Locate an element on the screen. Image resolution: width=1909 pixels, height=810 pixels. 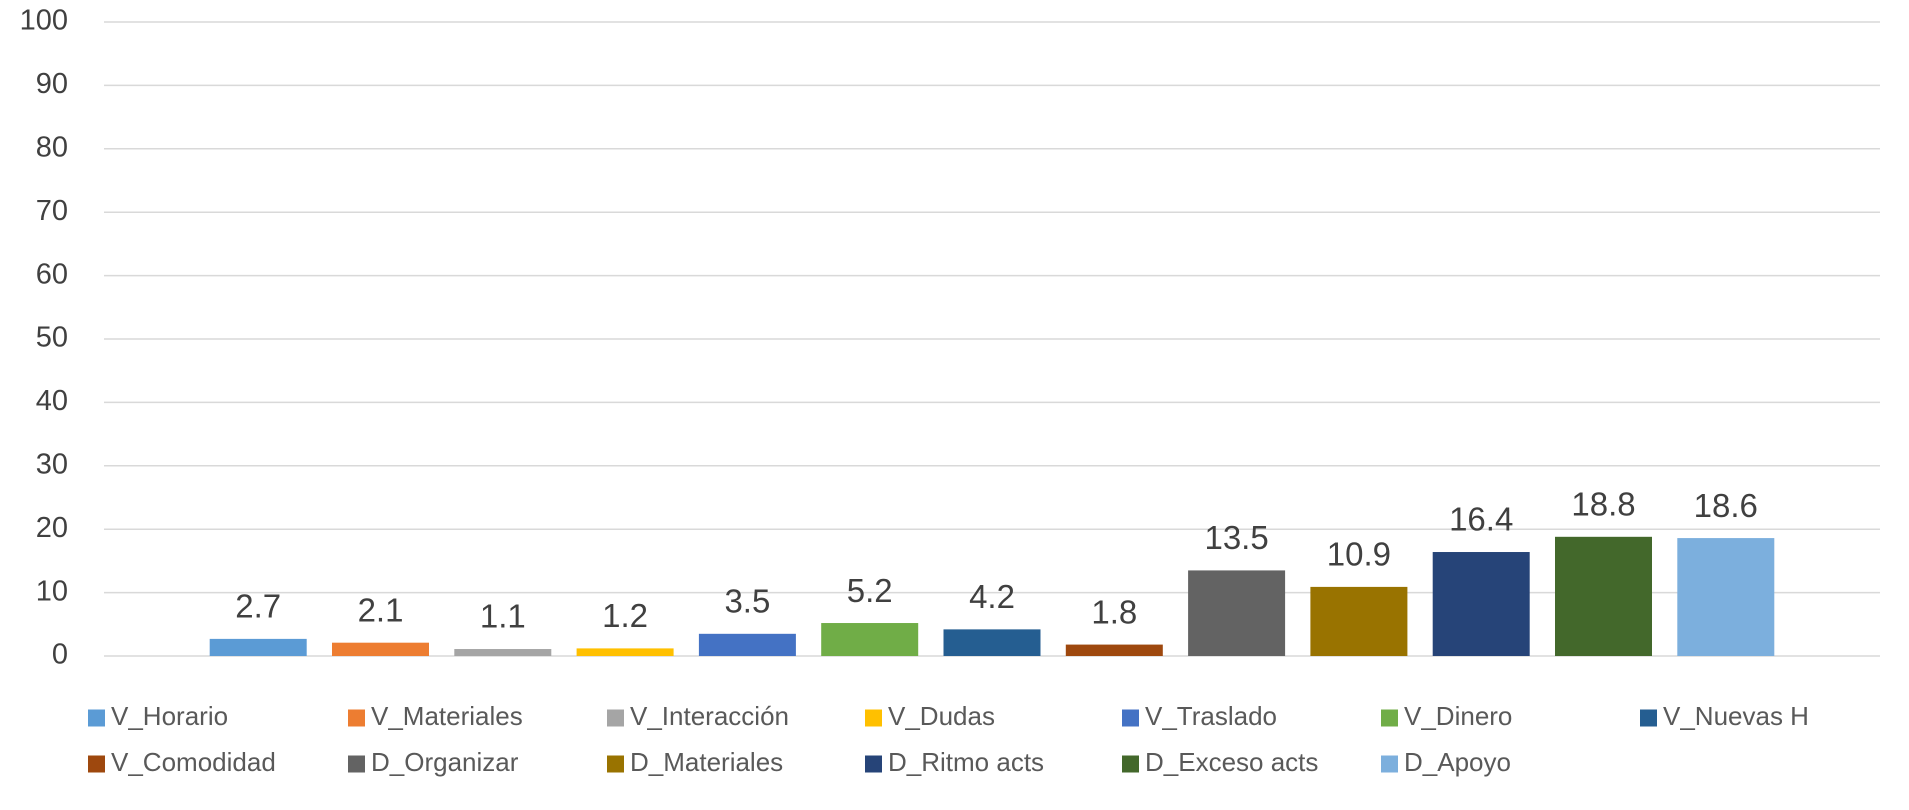
y-tick-label: 70 is located at coordinates (52, 211).